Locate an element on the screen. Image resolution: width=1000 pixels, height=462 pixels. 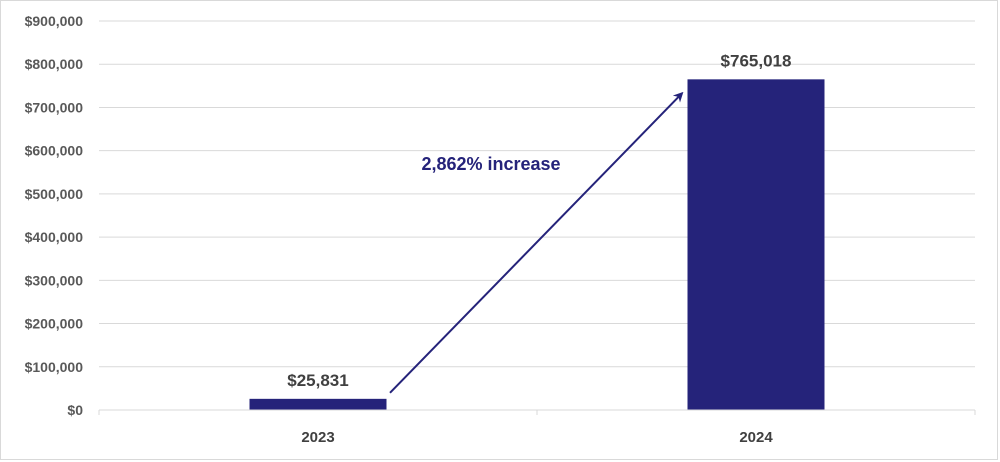
y-tick-label: $200,000 is located at coordinates (54, 324).